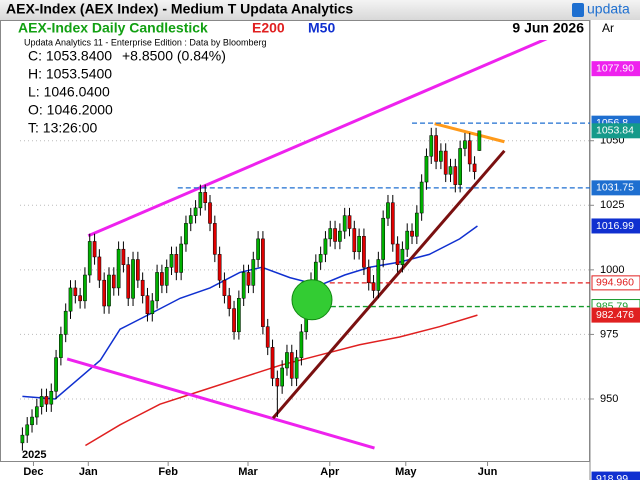 The width and height of the screenshot is (640, 480). Describe the element at coordinates (330, 472) in the screenshot. I see `x-tick-label: Apr` at that location.